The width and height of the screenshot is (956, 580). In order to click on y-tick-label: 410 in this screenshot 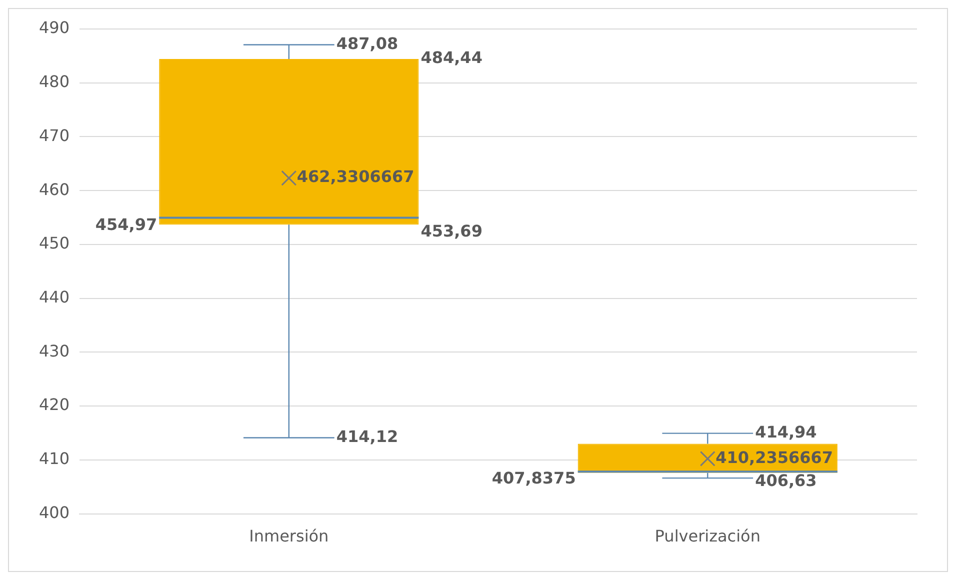, I will do `click(54, 458)`.